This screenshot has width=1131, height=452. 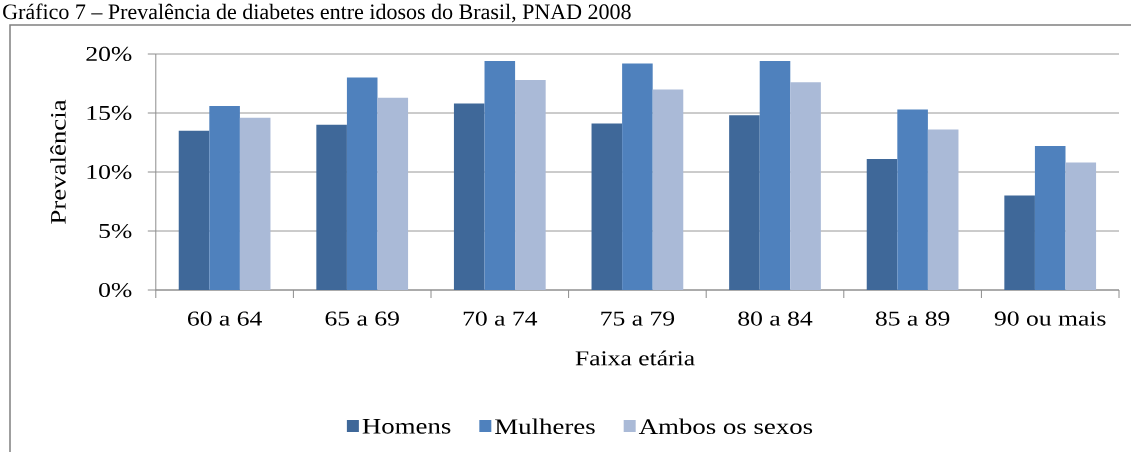 I want to click on y-tick-label: 15%, so click(x=109, y=113).